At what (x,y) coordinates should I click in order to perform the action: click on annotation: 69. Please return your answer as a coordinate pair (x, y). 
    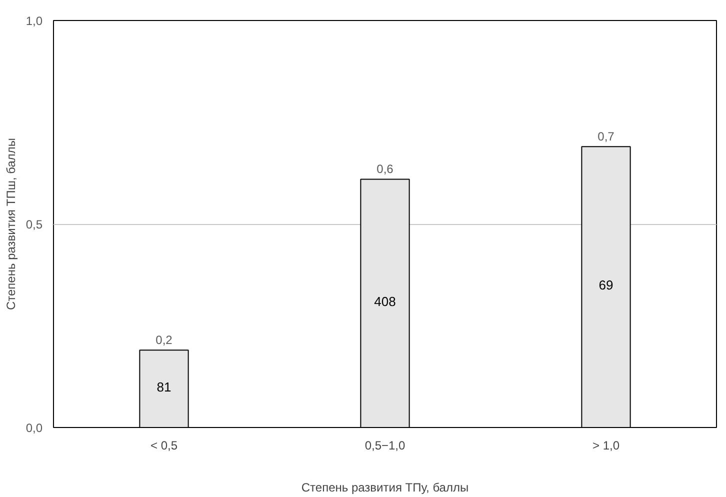
    Looking at the image, I should click on (606, 285).